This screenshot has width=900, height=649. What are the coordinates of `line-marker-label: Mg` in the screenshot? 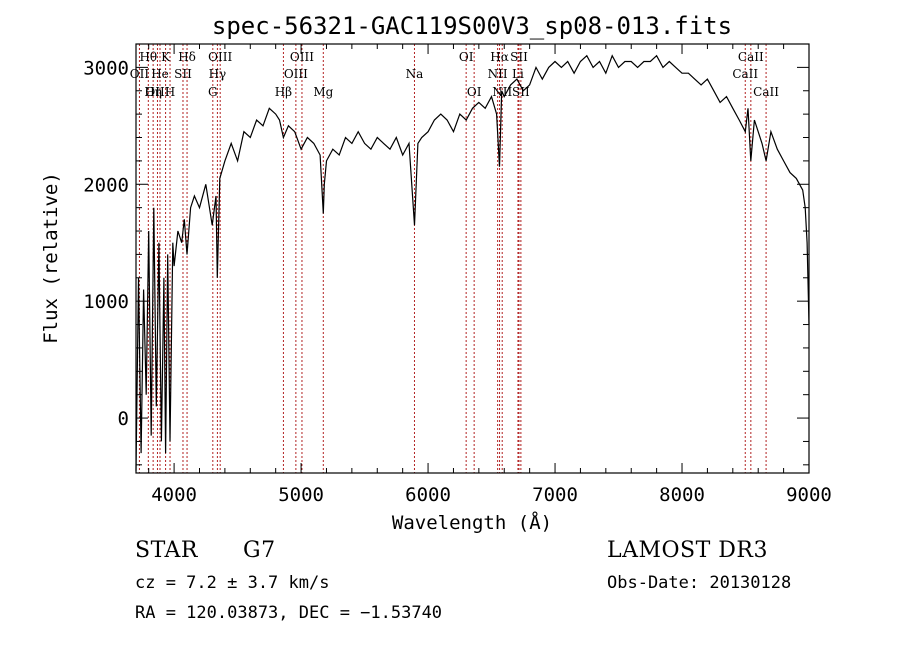 It's located at (323, 92).